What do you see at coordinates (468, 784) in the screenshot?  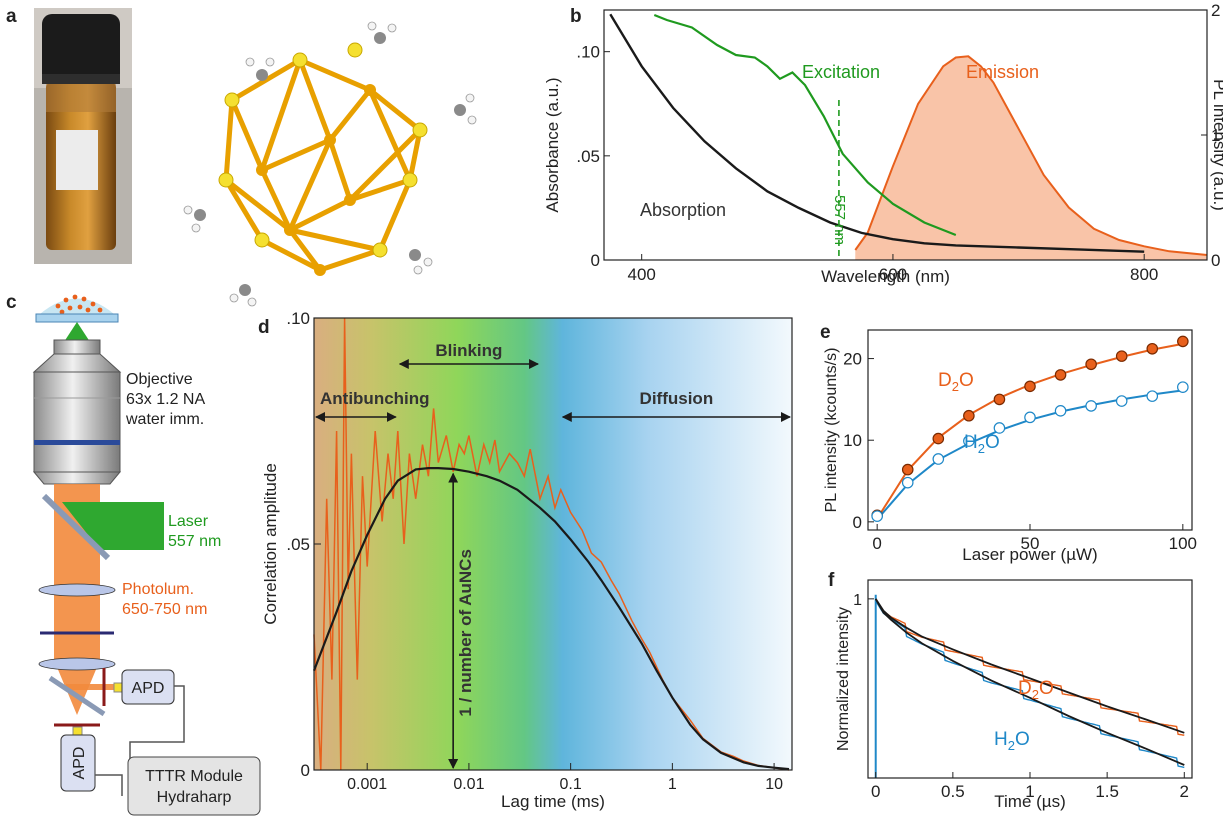 I see `x-tick-label: 0.01` at bounding box center [468, 784].